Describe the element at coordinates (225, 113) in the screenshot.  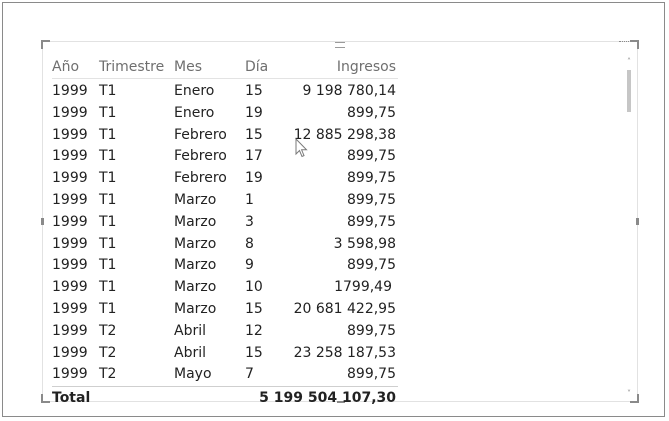
I see `table-row: 1999 T1 Enero 19 899,75` at that location.